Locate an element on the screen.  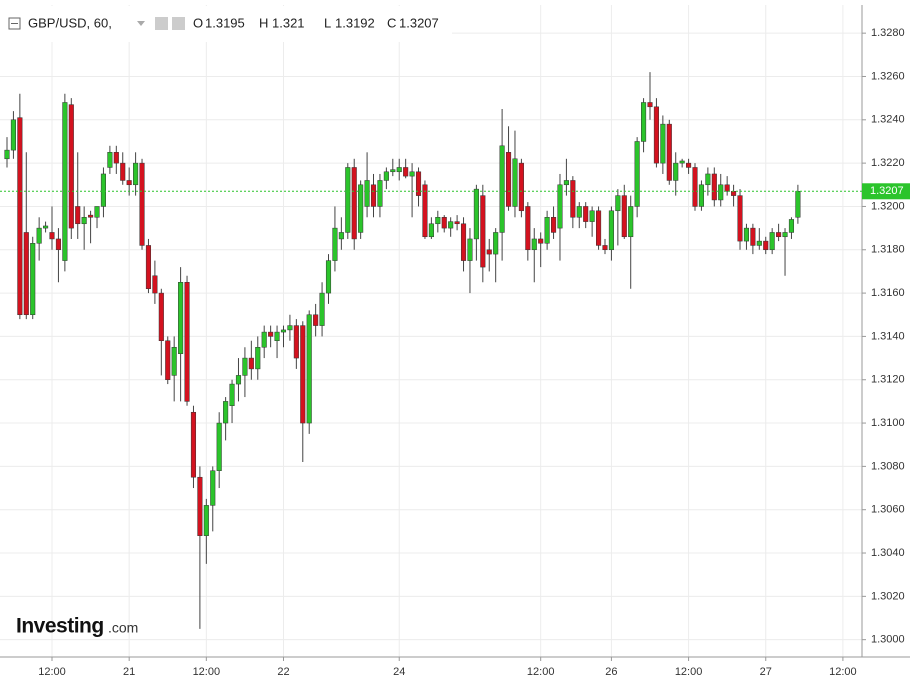
y-tick-label: 1.3280 is located at coordinates (888, 33).